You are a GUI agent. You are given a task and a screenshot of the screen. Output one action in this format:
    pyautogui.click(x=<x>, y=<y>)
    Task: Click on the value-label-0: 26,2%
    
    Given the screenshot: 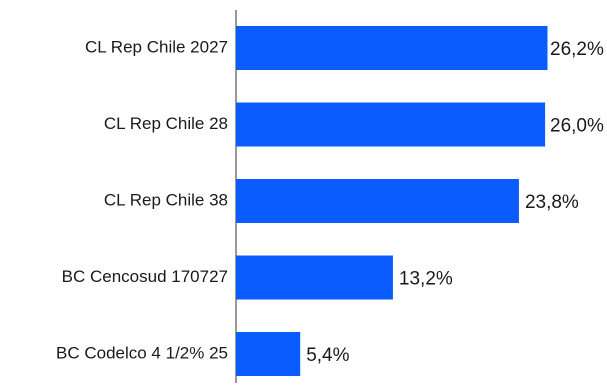 What is the action you would take?
    pyautogui.click(x=577, y=49)
    